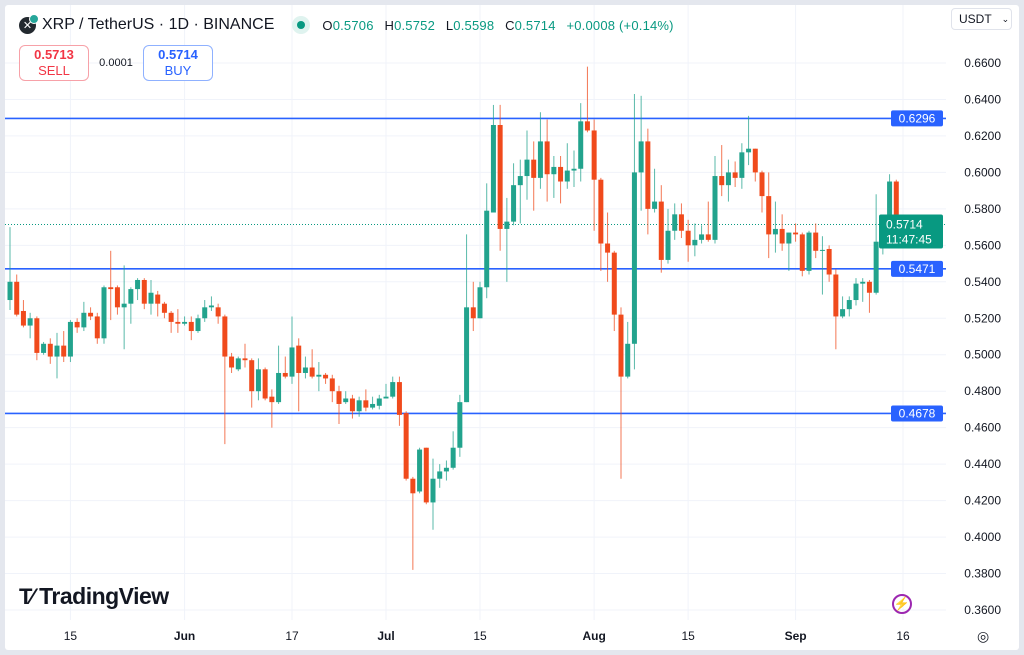 This screenshot has width=1024, height=655. Describe the element at coordinates (982, 355) in the screenshot. I see `price-tick-label: 0.5000` at that location.